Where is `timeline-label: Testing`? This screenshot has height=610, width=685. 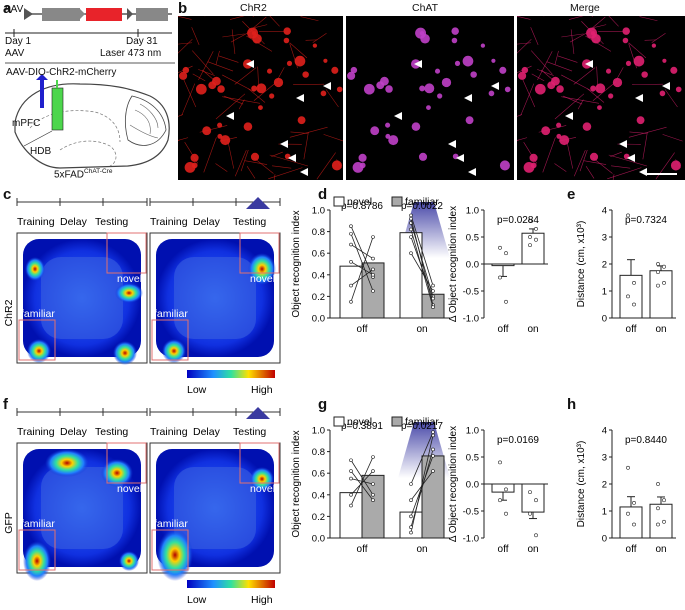
timeline-label: Testing is located at coordinates (249, 222).